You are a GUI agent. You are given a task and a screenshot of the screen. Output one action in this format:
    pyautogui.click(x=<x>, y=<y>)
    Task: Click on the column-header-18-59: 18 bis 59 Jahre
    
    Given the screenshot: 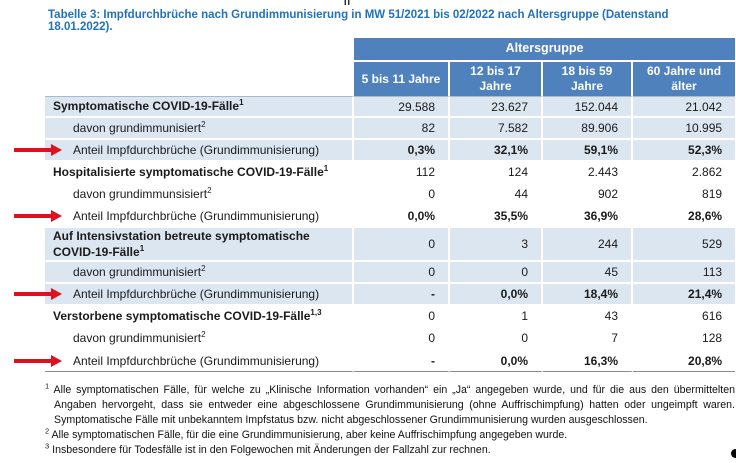 What is the action you would take?
    pyautogui.click(x=588, y=79)
    